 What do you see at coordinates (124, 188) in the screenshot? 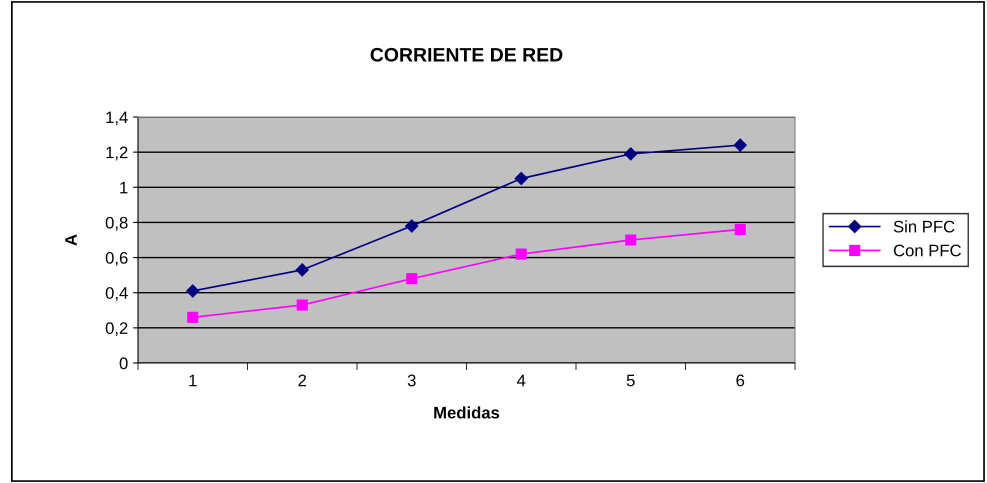
I see `y-tick-label: 1` at bounding box center [124, 188].